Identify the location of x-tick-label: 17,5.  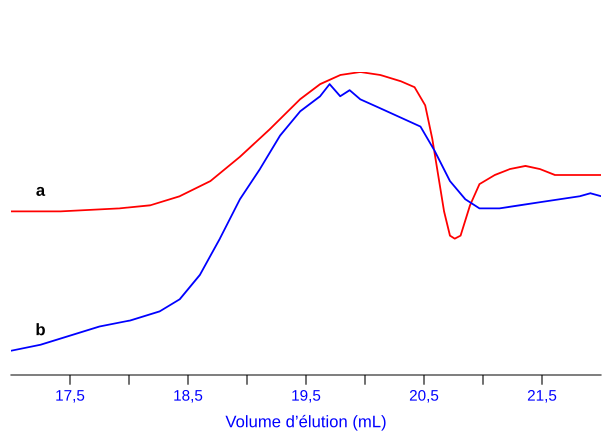
(70, 396).